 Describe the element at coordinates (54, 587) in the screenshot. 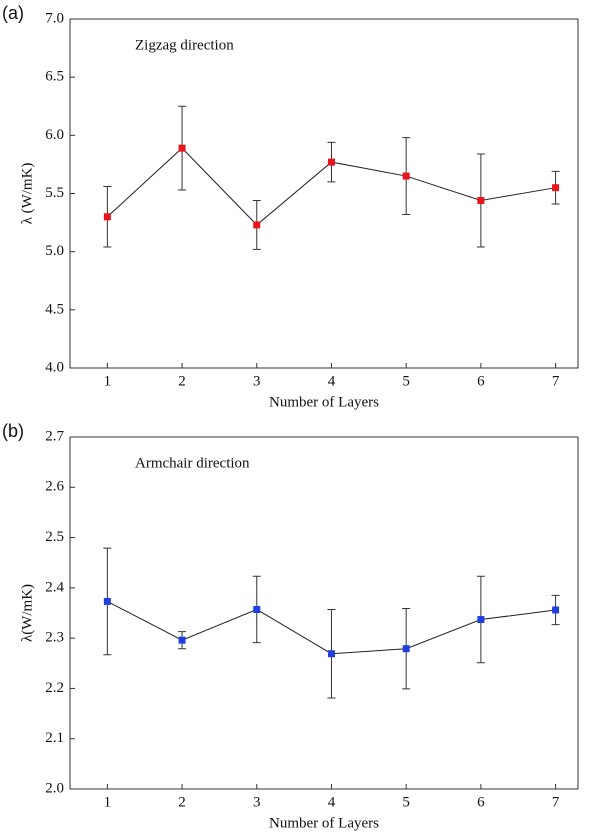

I see `y-tick-label: 2.4` at that location.